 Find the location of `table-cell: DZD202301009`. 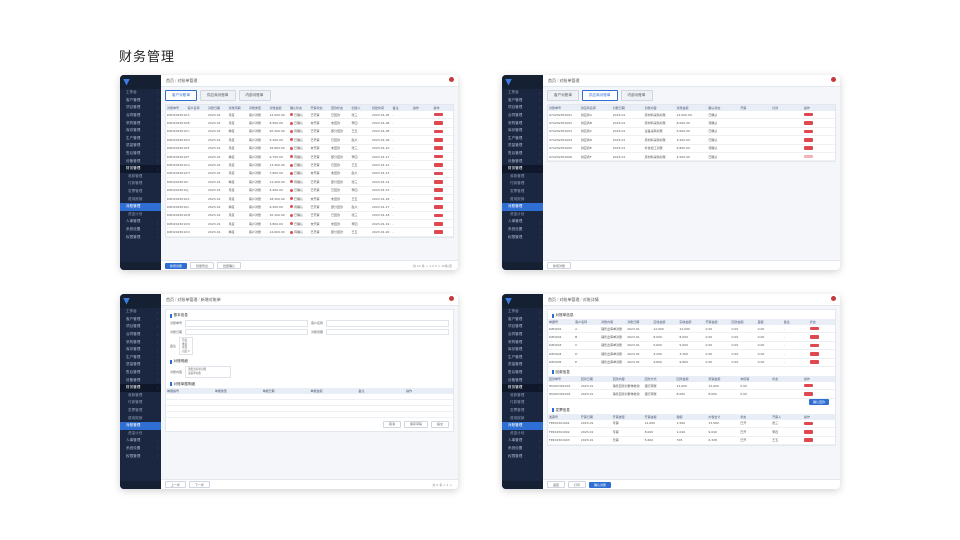

table-cell: DZD202301009 is located at coordinates (176, 182).